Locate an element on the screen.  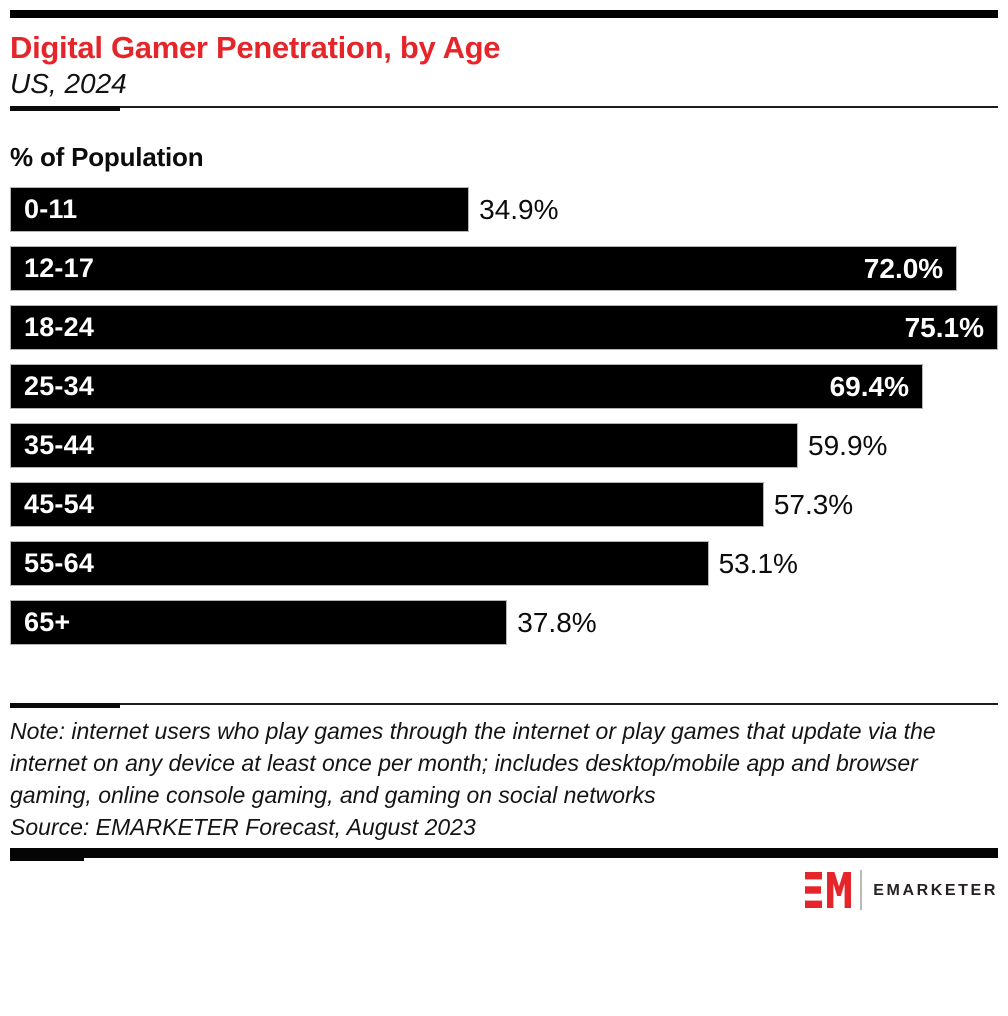
bar-category-label: 12-17 is located at coordinates (59, 268).